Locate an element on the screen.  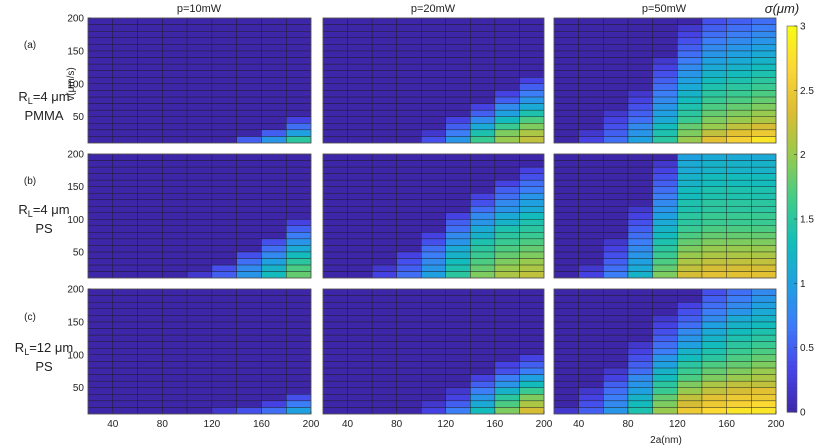
x-tick-label: 200 is located at coordinates (311, 424).